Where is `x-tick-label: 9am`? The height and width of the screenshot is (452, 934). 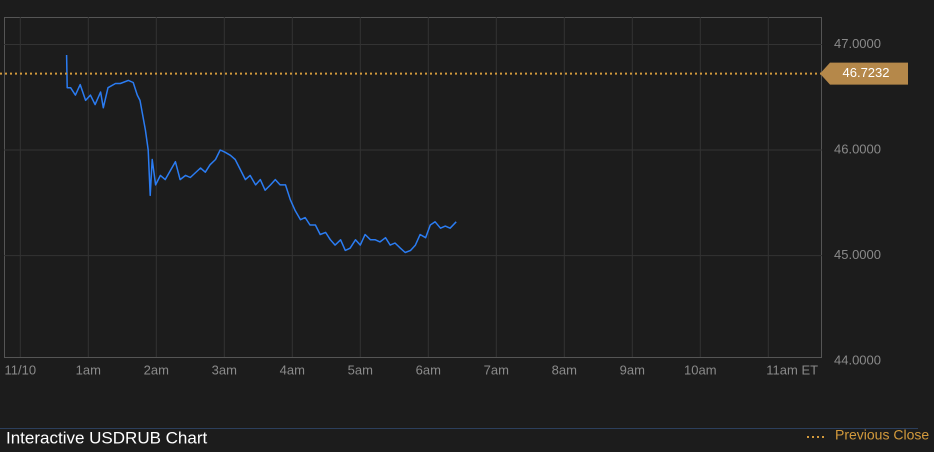
x-tick-label: 9am is located at coordinates (632, 369).